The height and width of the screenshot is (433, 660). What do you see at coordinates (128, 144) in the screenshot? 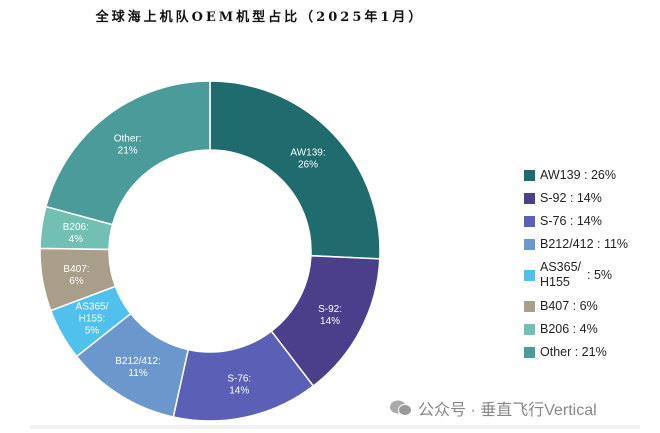
I see `slice-label: Other: 21%` at bounding box center [128, 144].